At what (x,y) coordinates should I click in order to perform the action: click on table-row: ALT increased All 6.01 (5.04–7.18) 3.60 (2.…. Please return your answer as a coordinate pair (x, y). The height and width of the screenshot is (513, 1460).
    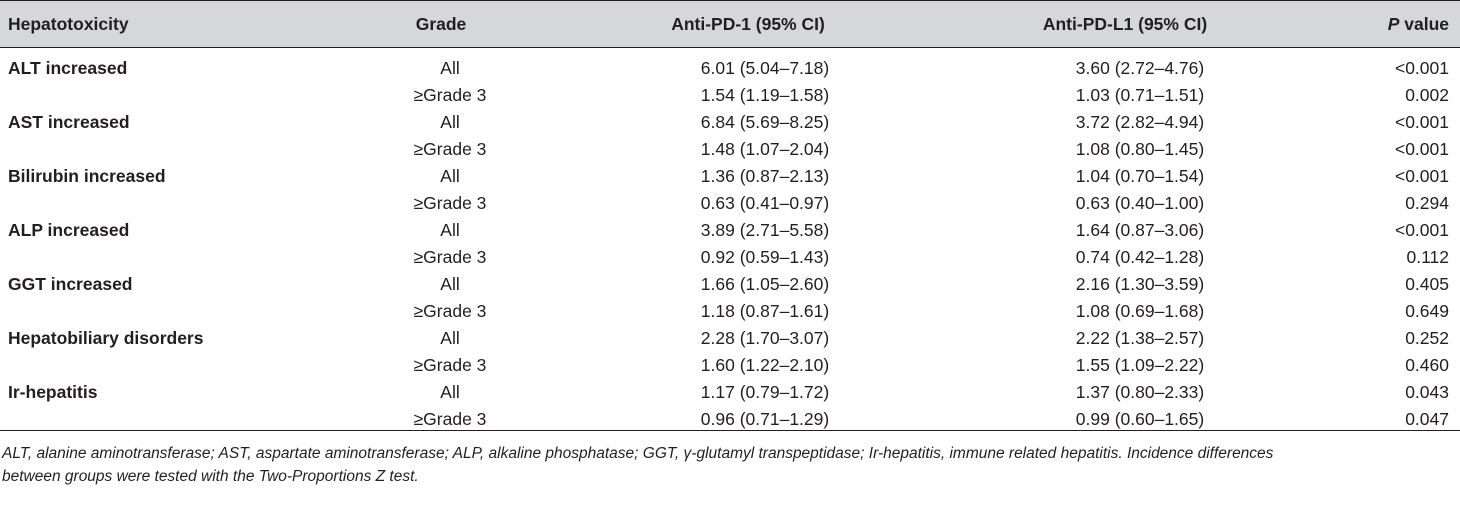
    Looking at the image, I should click on (730, 68).